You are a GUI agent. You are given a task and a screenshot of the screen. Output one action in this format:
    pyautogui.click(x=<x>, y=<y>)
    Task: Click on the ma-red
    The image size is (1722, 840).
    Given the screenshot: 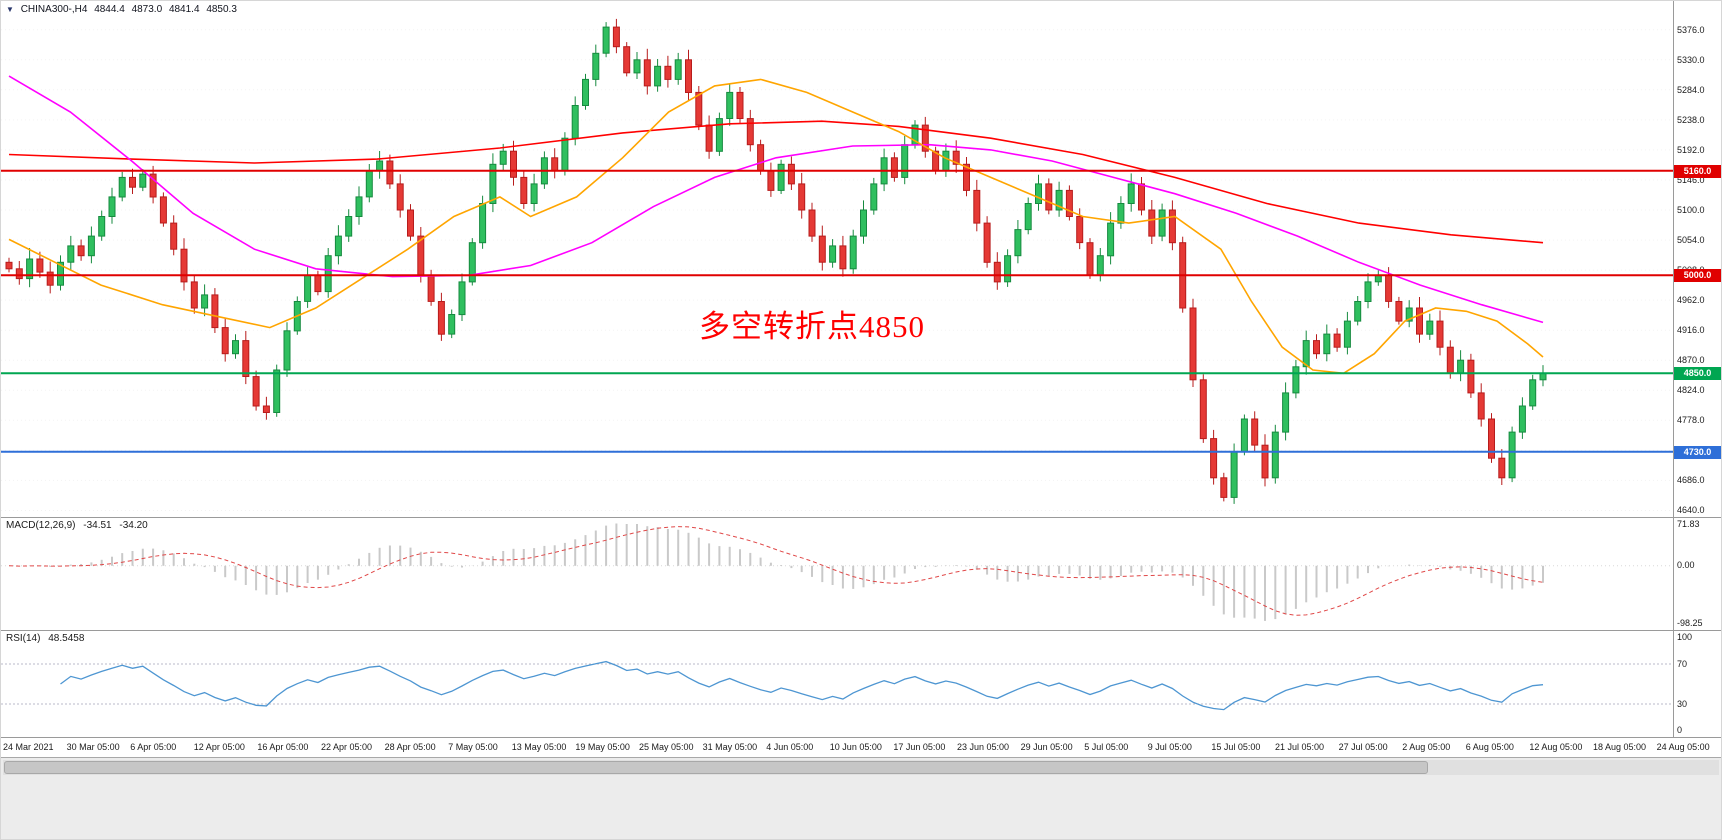 What is the action you would take?
    pyautogui.click(x=776, y=182)
    